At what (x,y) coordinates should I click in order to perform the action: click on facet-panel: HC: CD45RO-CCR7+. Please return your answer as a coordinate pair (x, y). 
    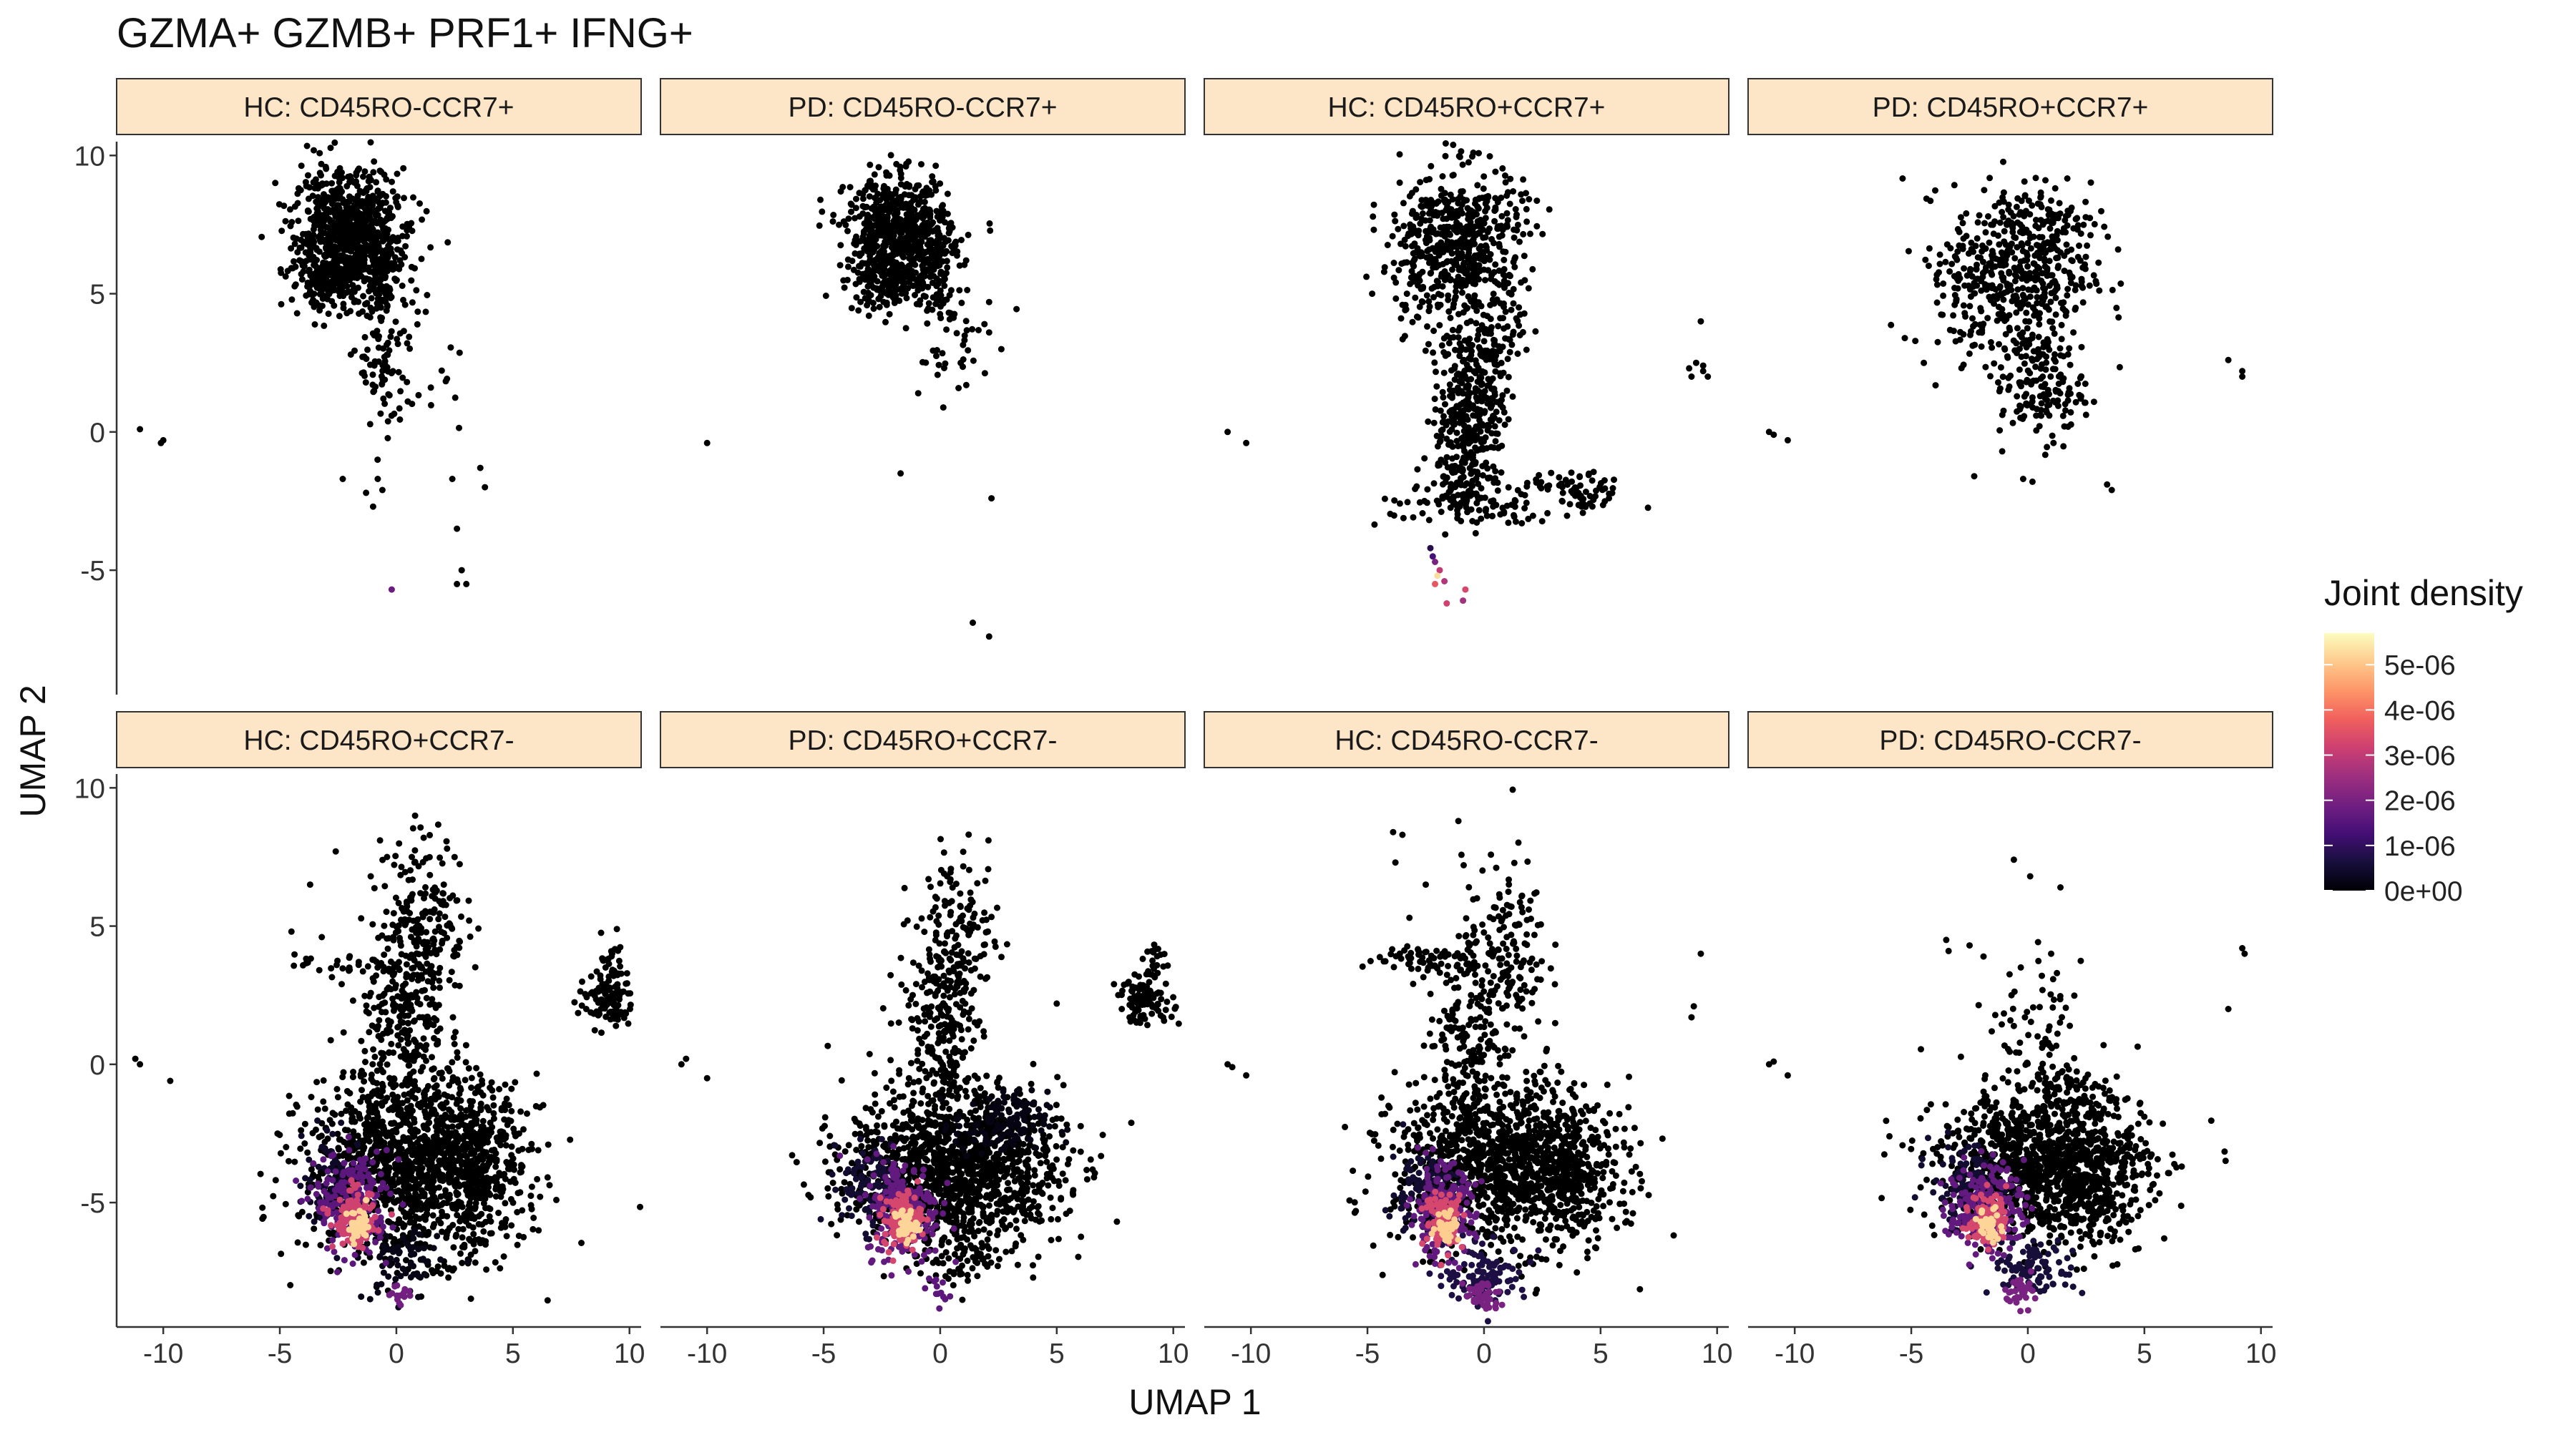
    Looking at the image, I should click on (379, 335).